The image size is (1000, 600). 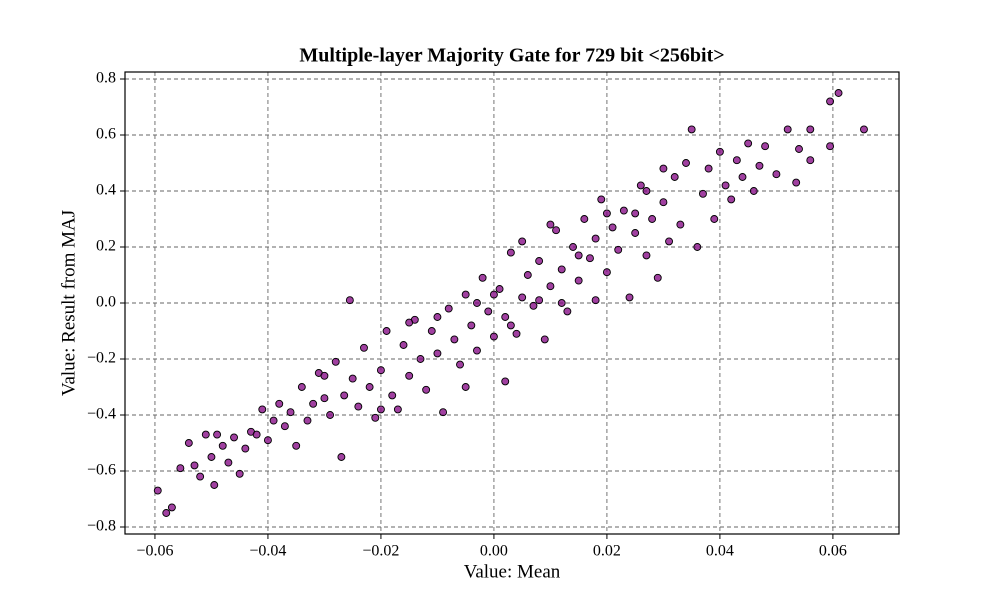 I want to click on x-tick-label: −0.04, so click(x=267, y=551).